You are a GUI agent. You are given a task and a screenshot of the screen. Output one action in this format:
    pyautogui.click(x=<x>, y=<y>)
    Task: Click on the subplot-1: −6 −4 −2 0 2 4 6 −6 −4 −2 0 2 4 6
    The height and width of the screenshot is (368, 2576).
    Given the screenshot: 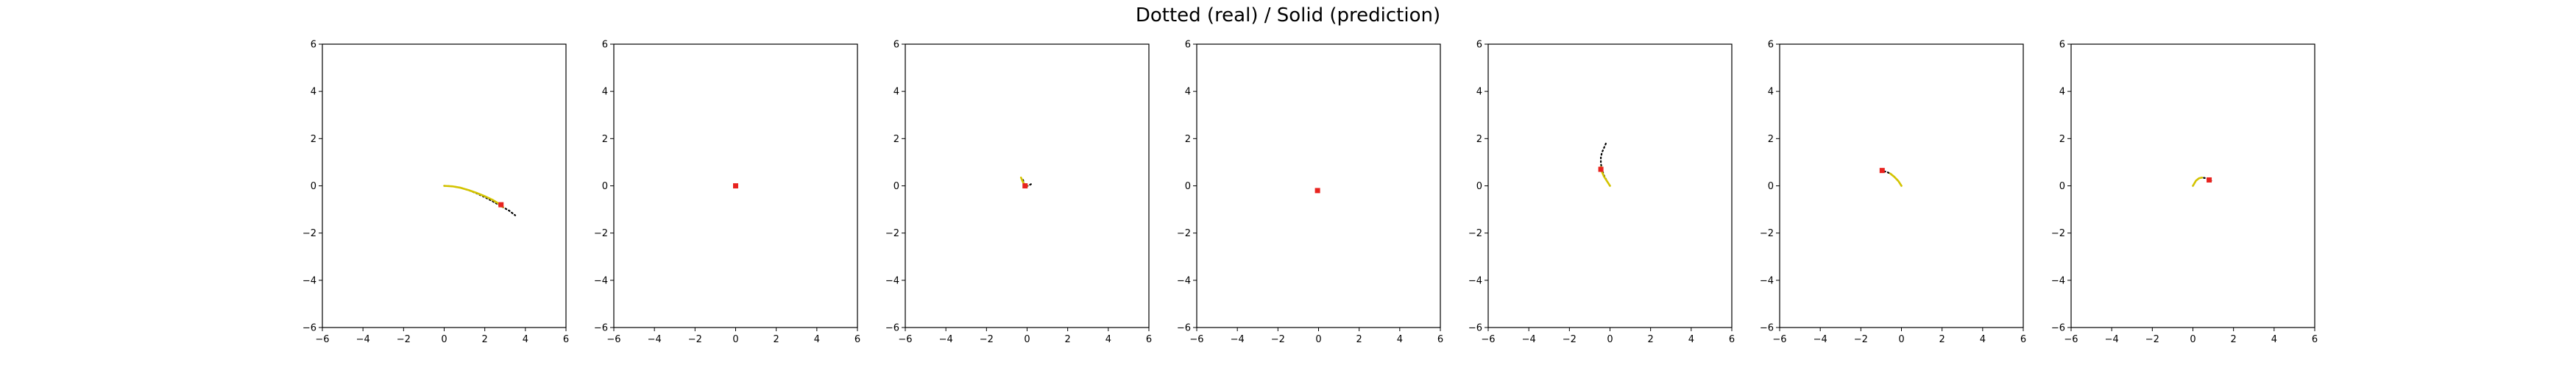 What is the action you would take?
    pyautogui.click(x=435, y=193)
    